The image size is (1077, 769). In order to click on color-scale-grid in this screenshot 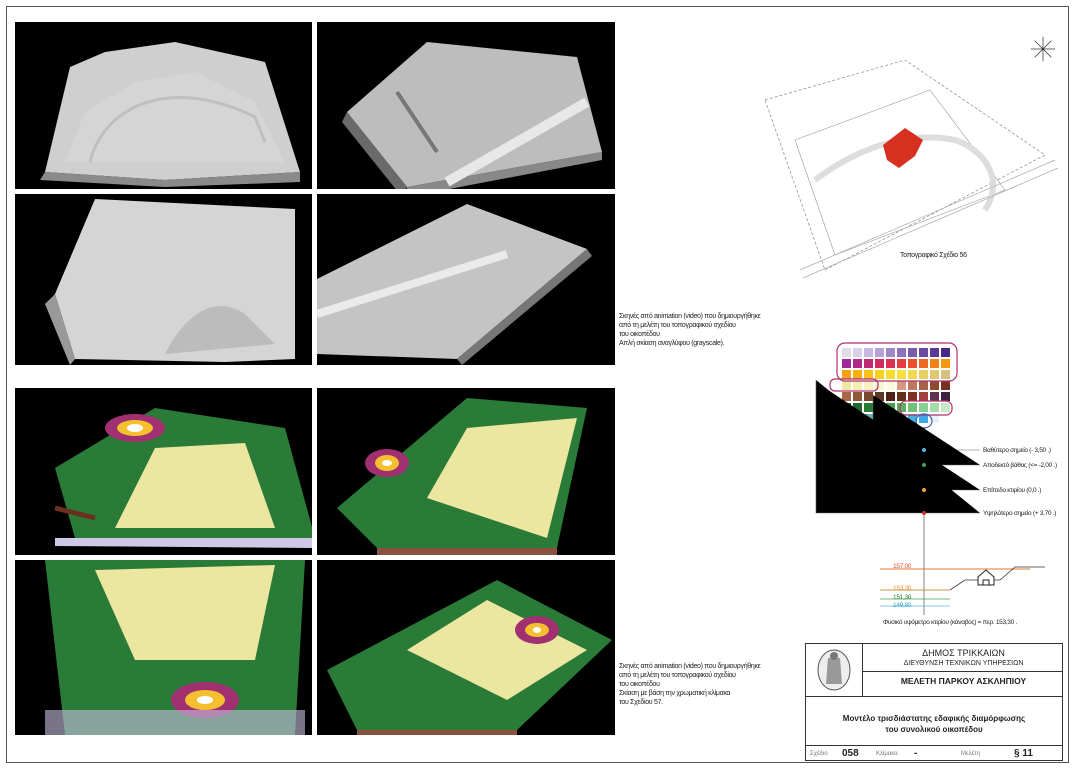, I will do `click(897, 389)`.